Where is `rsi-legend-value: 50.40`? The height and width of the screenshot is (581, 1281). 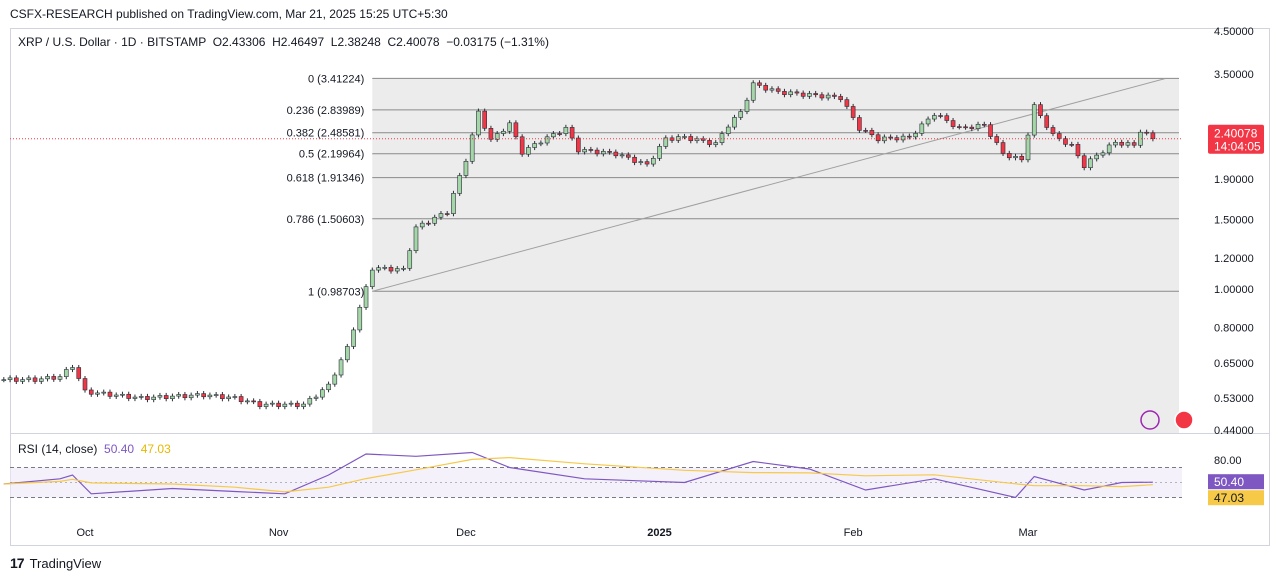 rsi-legend-value: 50.40 is located at coordinates (119, 449).